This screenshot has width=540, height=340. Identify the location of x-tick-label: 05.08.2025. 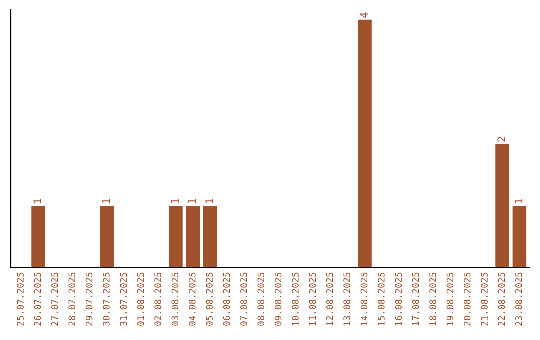
(209, 299).